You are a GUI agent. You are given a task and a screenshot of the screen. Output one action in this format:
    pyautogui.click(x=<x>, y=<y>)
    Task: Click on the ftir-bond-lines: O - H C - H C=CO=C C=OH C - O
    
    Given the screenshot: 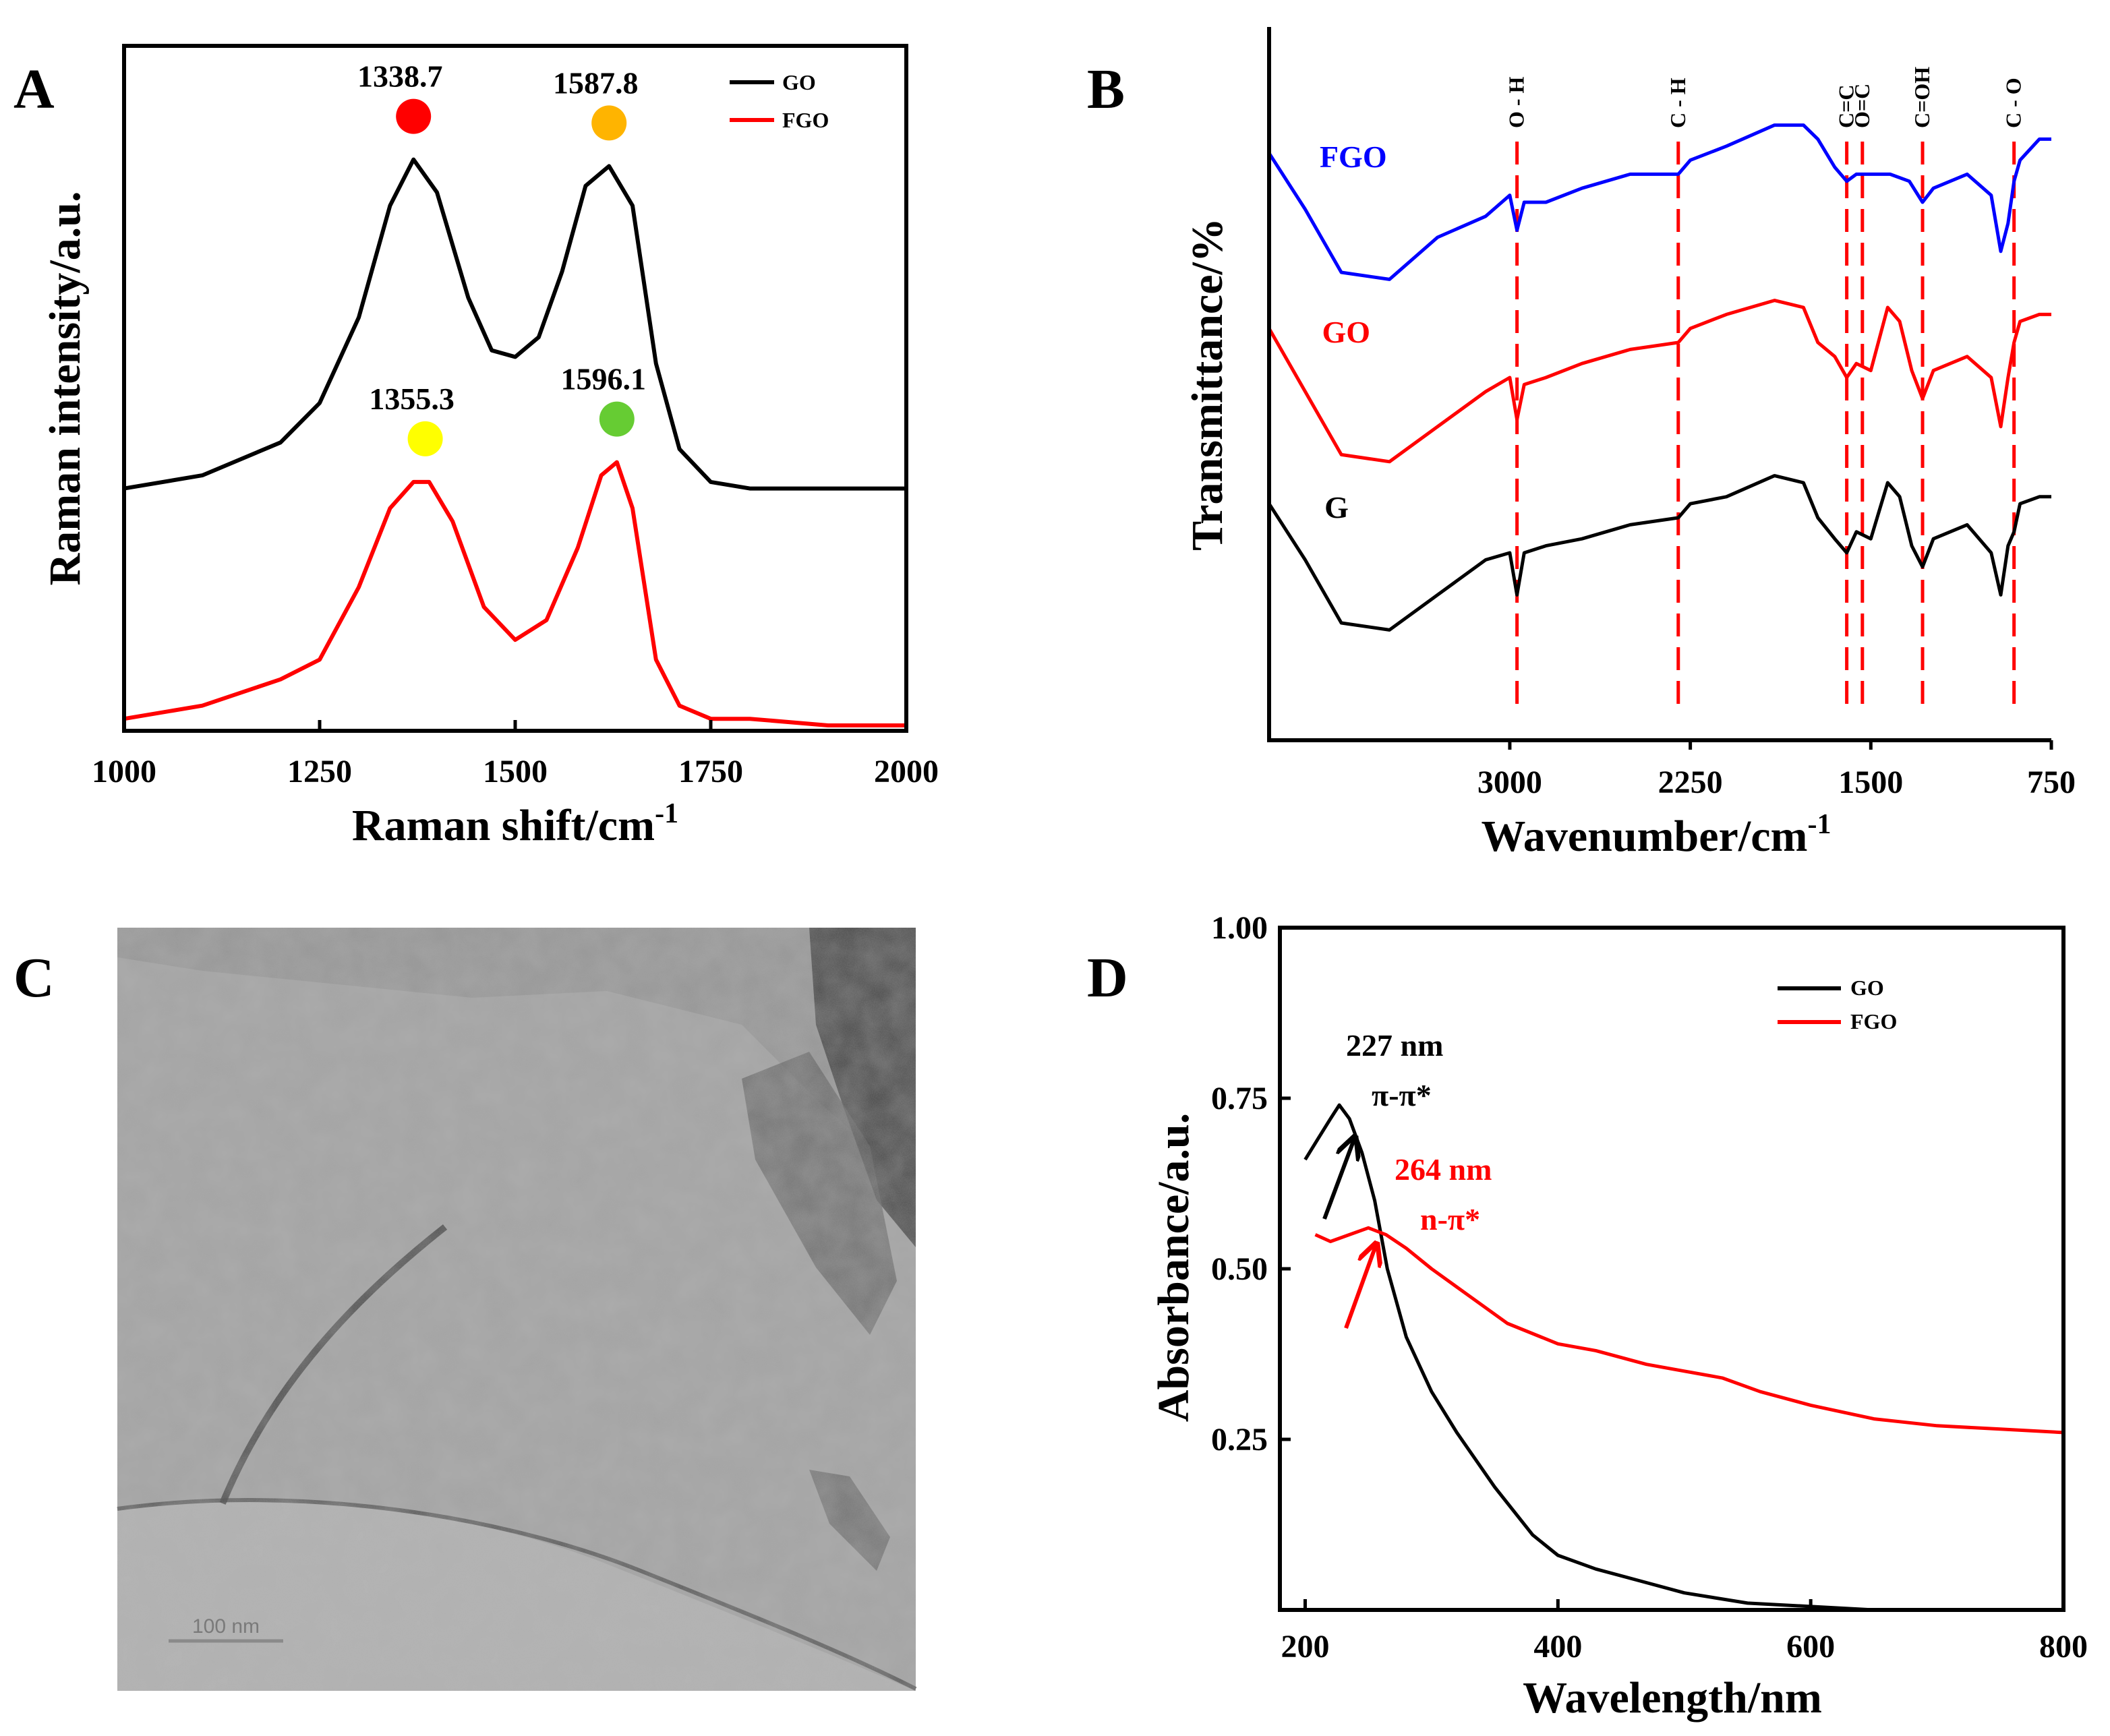 What is the action you would take?
    pyautogui.click(x=1765, y=391)
    